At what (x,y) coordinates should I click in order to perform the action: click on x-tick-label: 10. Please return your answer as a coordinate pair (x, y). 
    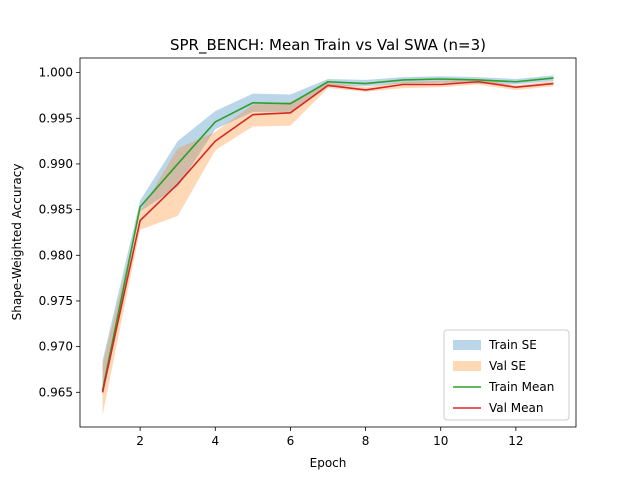
    Looking at the image, I should click on (440, 441).